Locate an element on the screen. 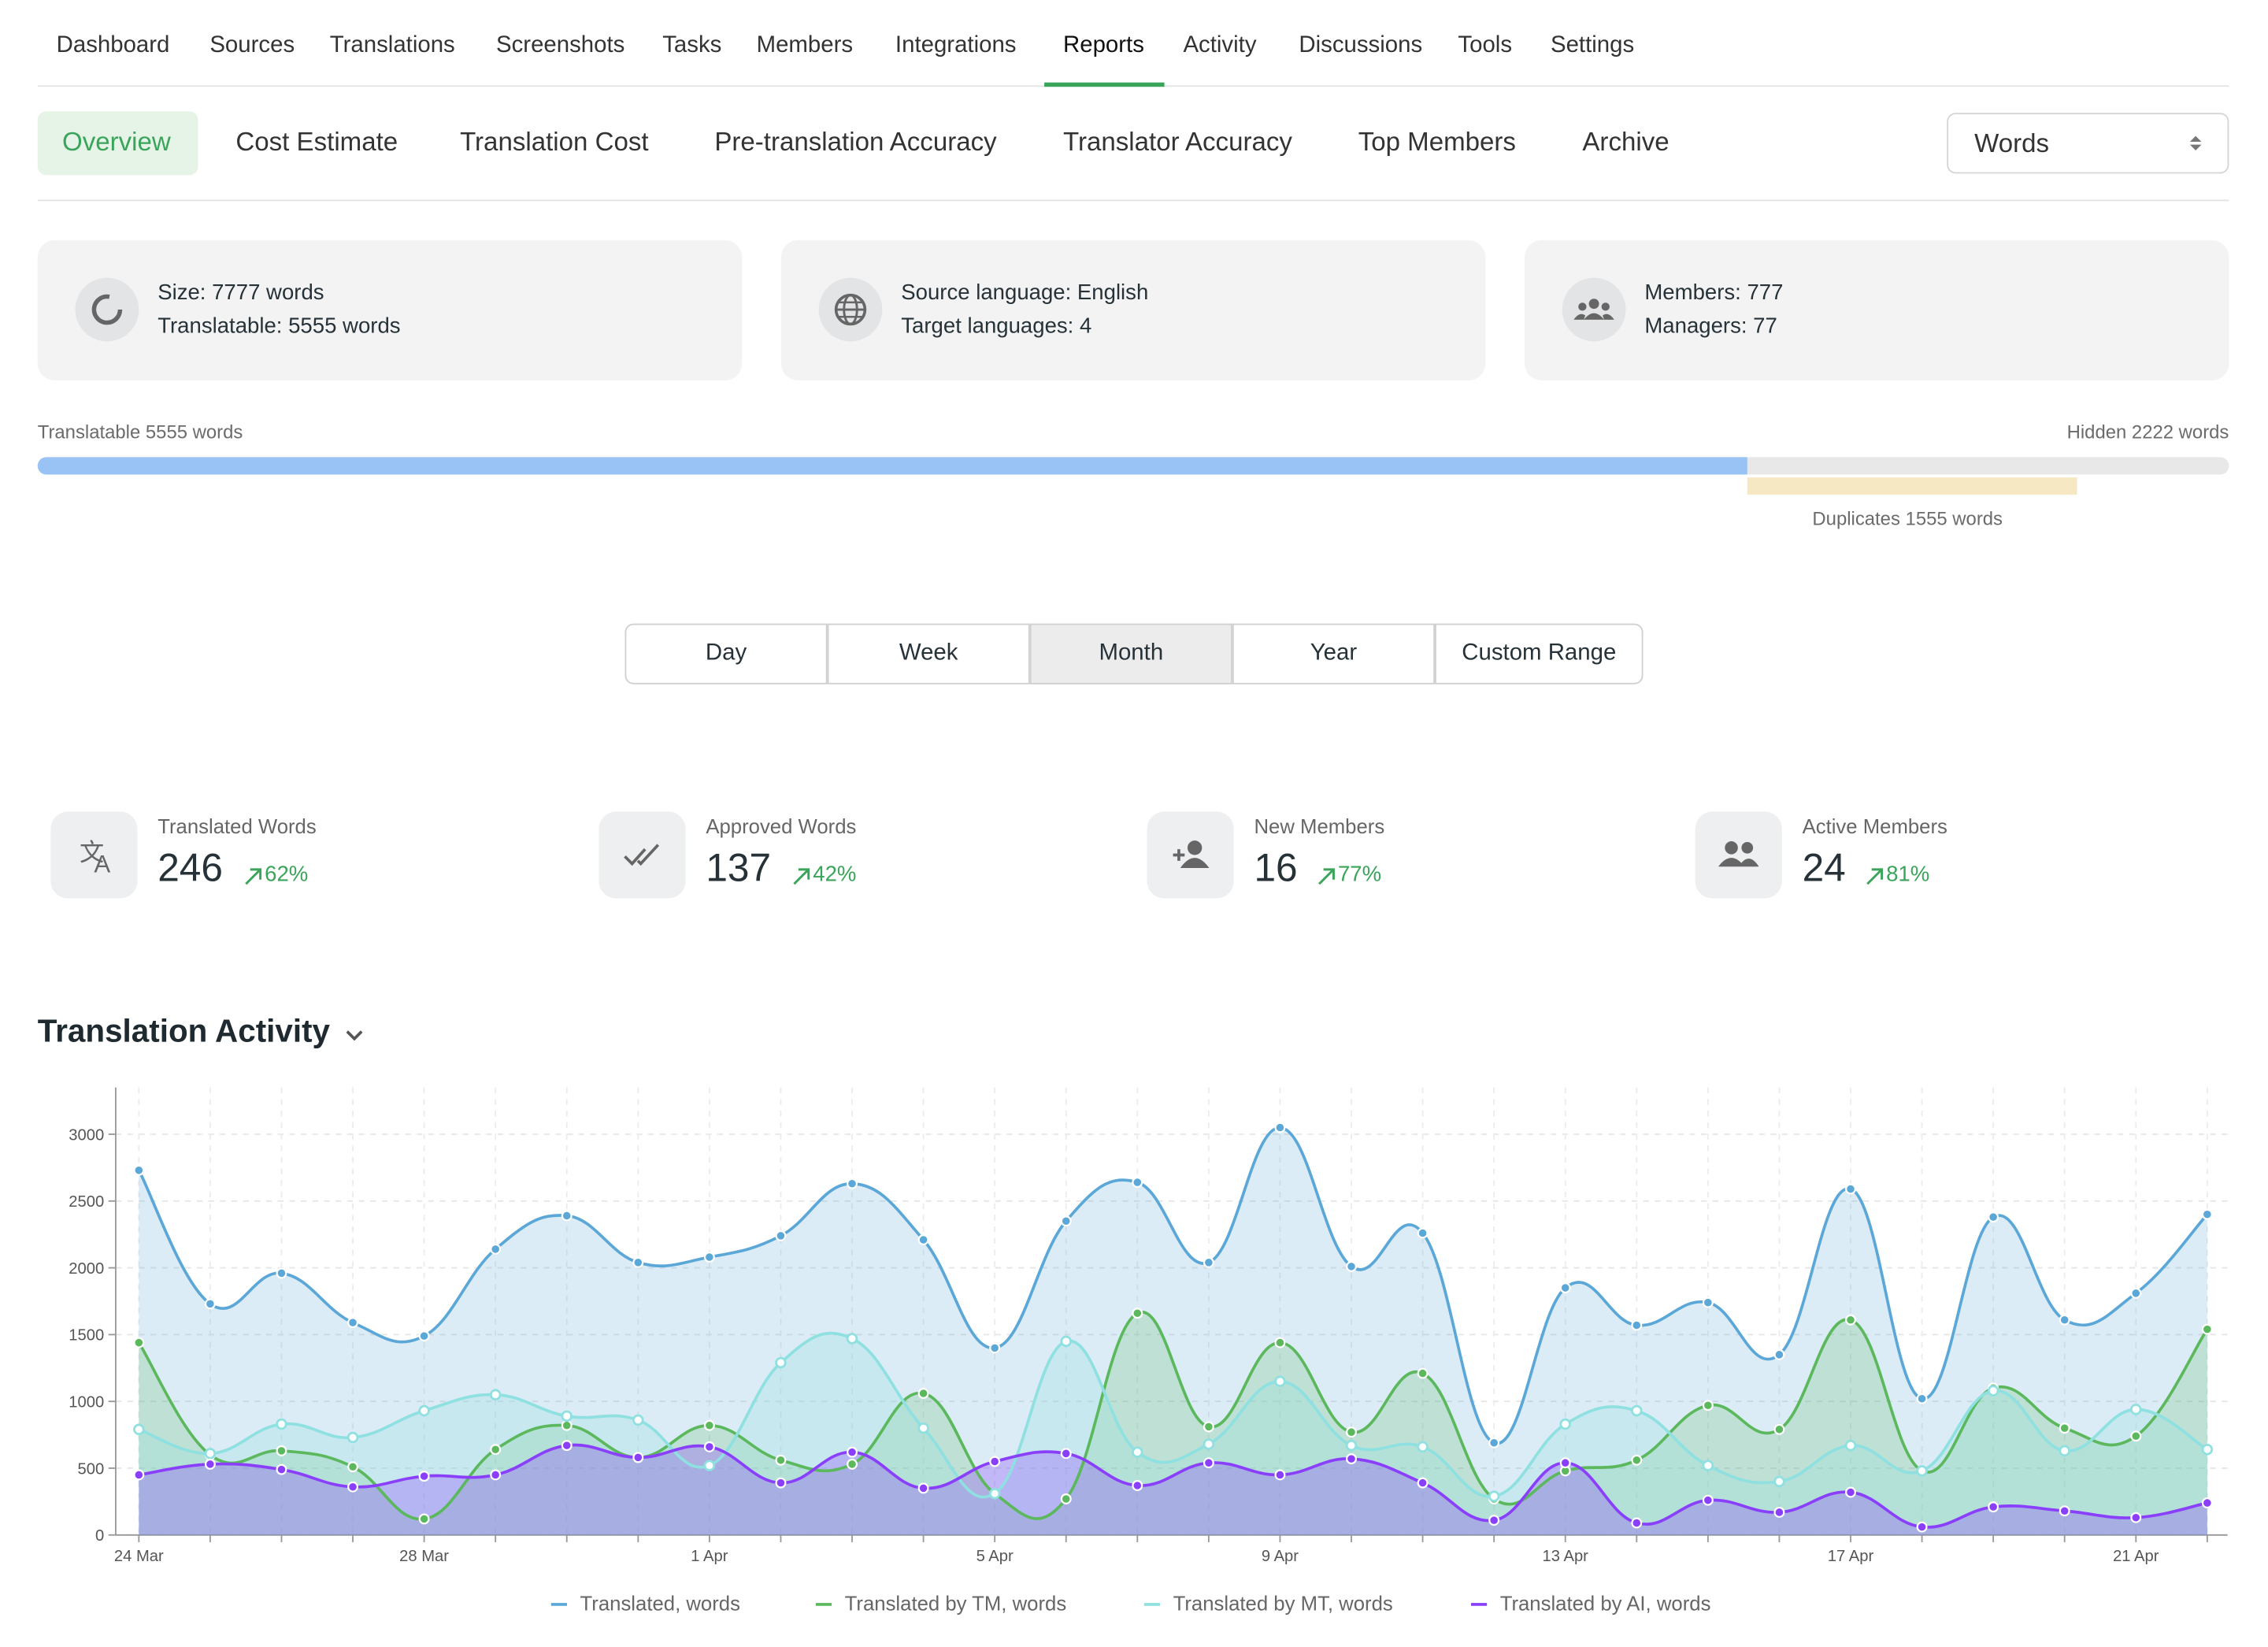 Image resolution: width=2268 pixels, height=1647 pixels. nav-tab: Screenshots is located at coordinates (560, 46).